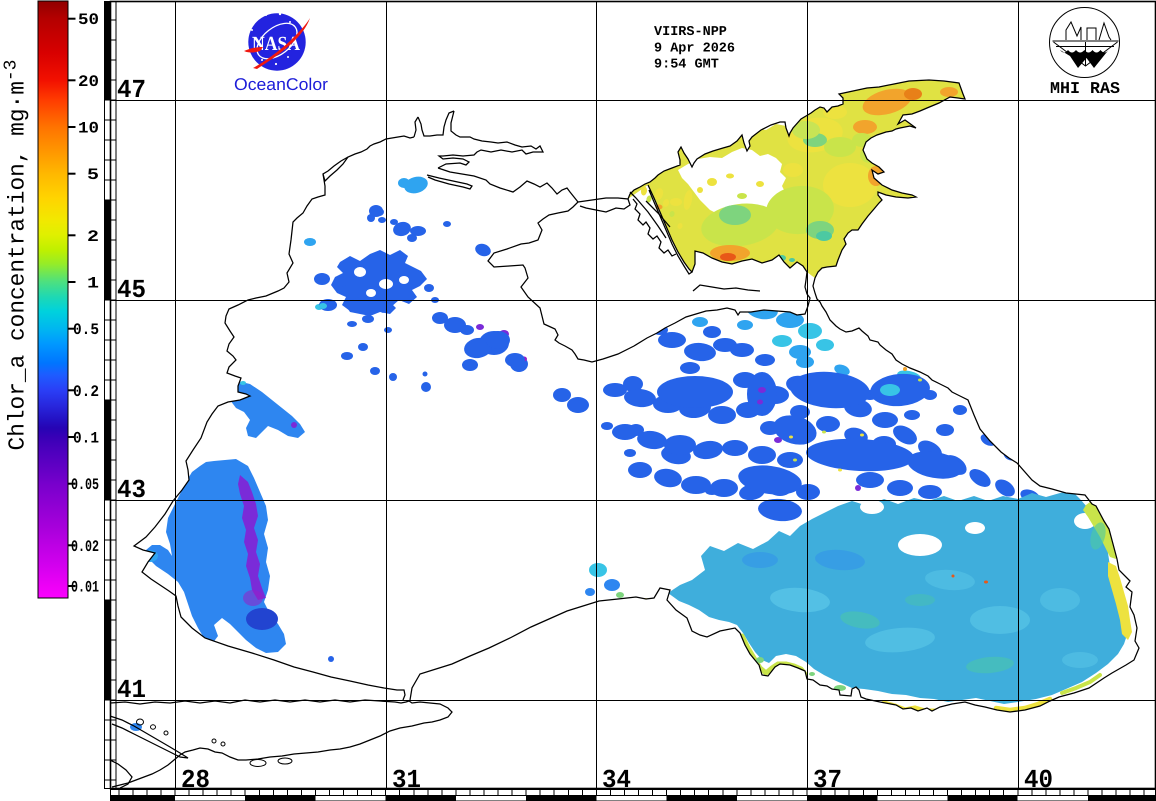 Image resolution: width=1156 pixels, height=801 pixels. Describe the element at coordinates (16, 255) in the screenshot. I see `svg-text: Chlor_a concentration, mg·m-3` at that location.